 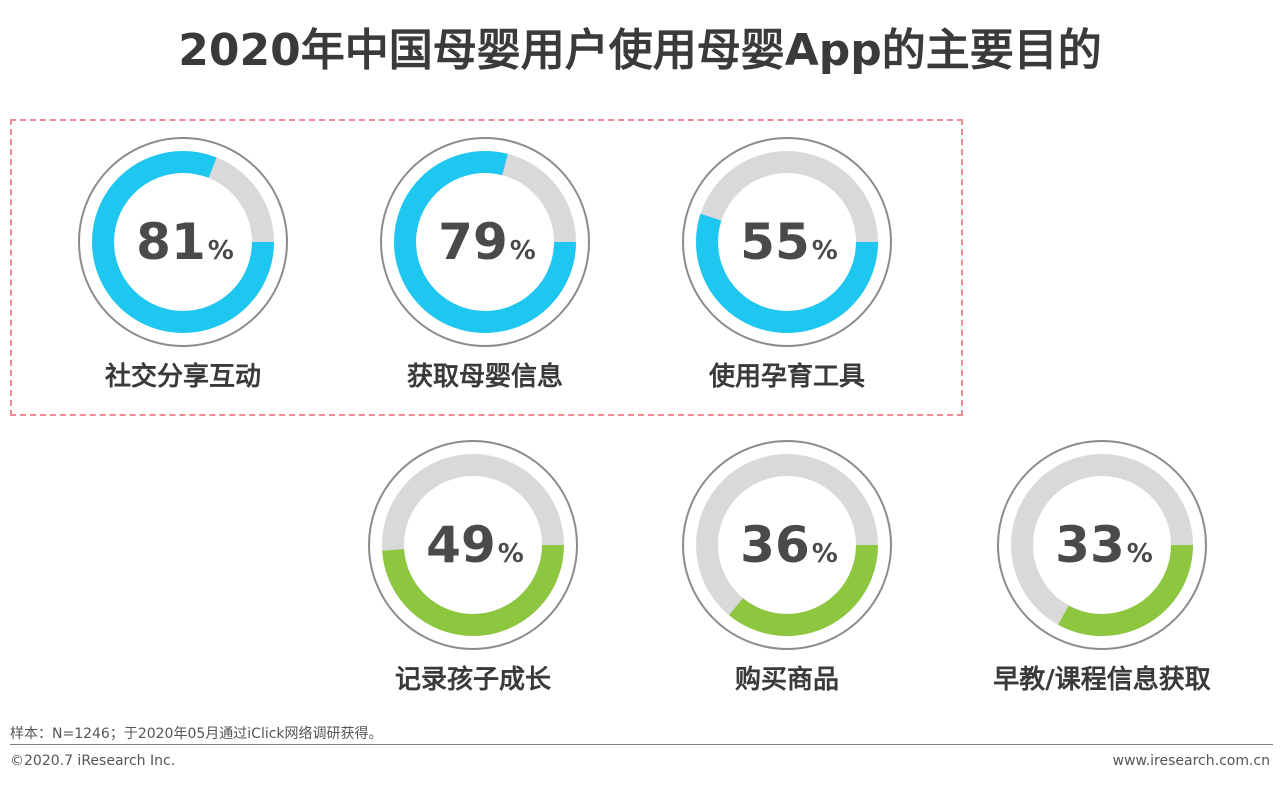 I want to click on donut-category-label: 社交分享互动, so click(x=183, y=376).